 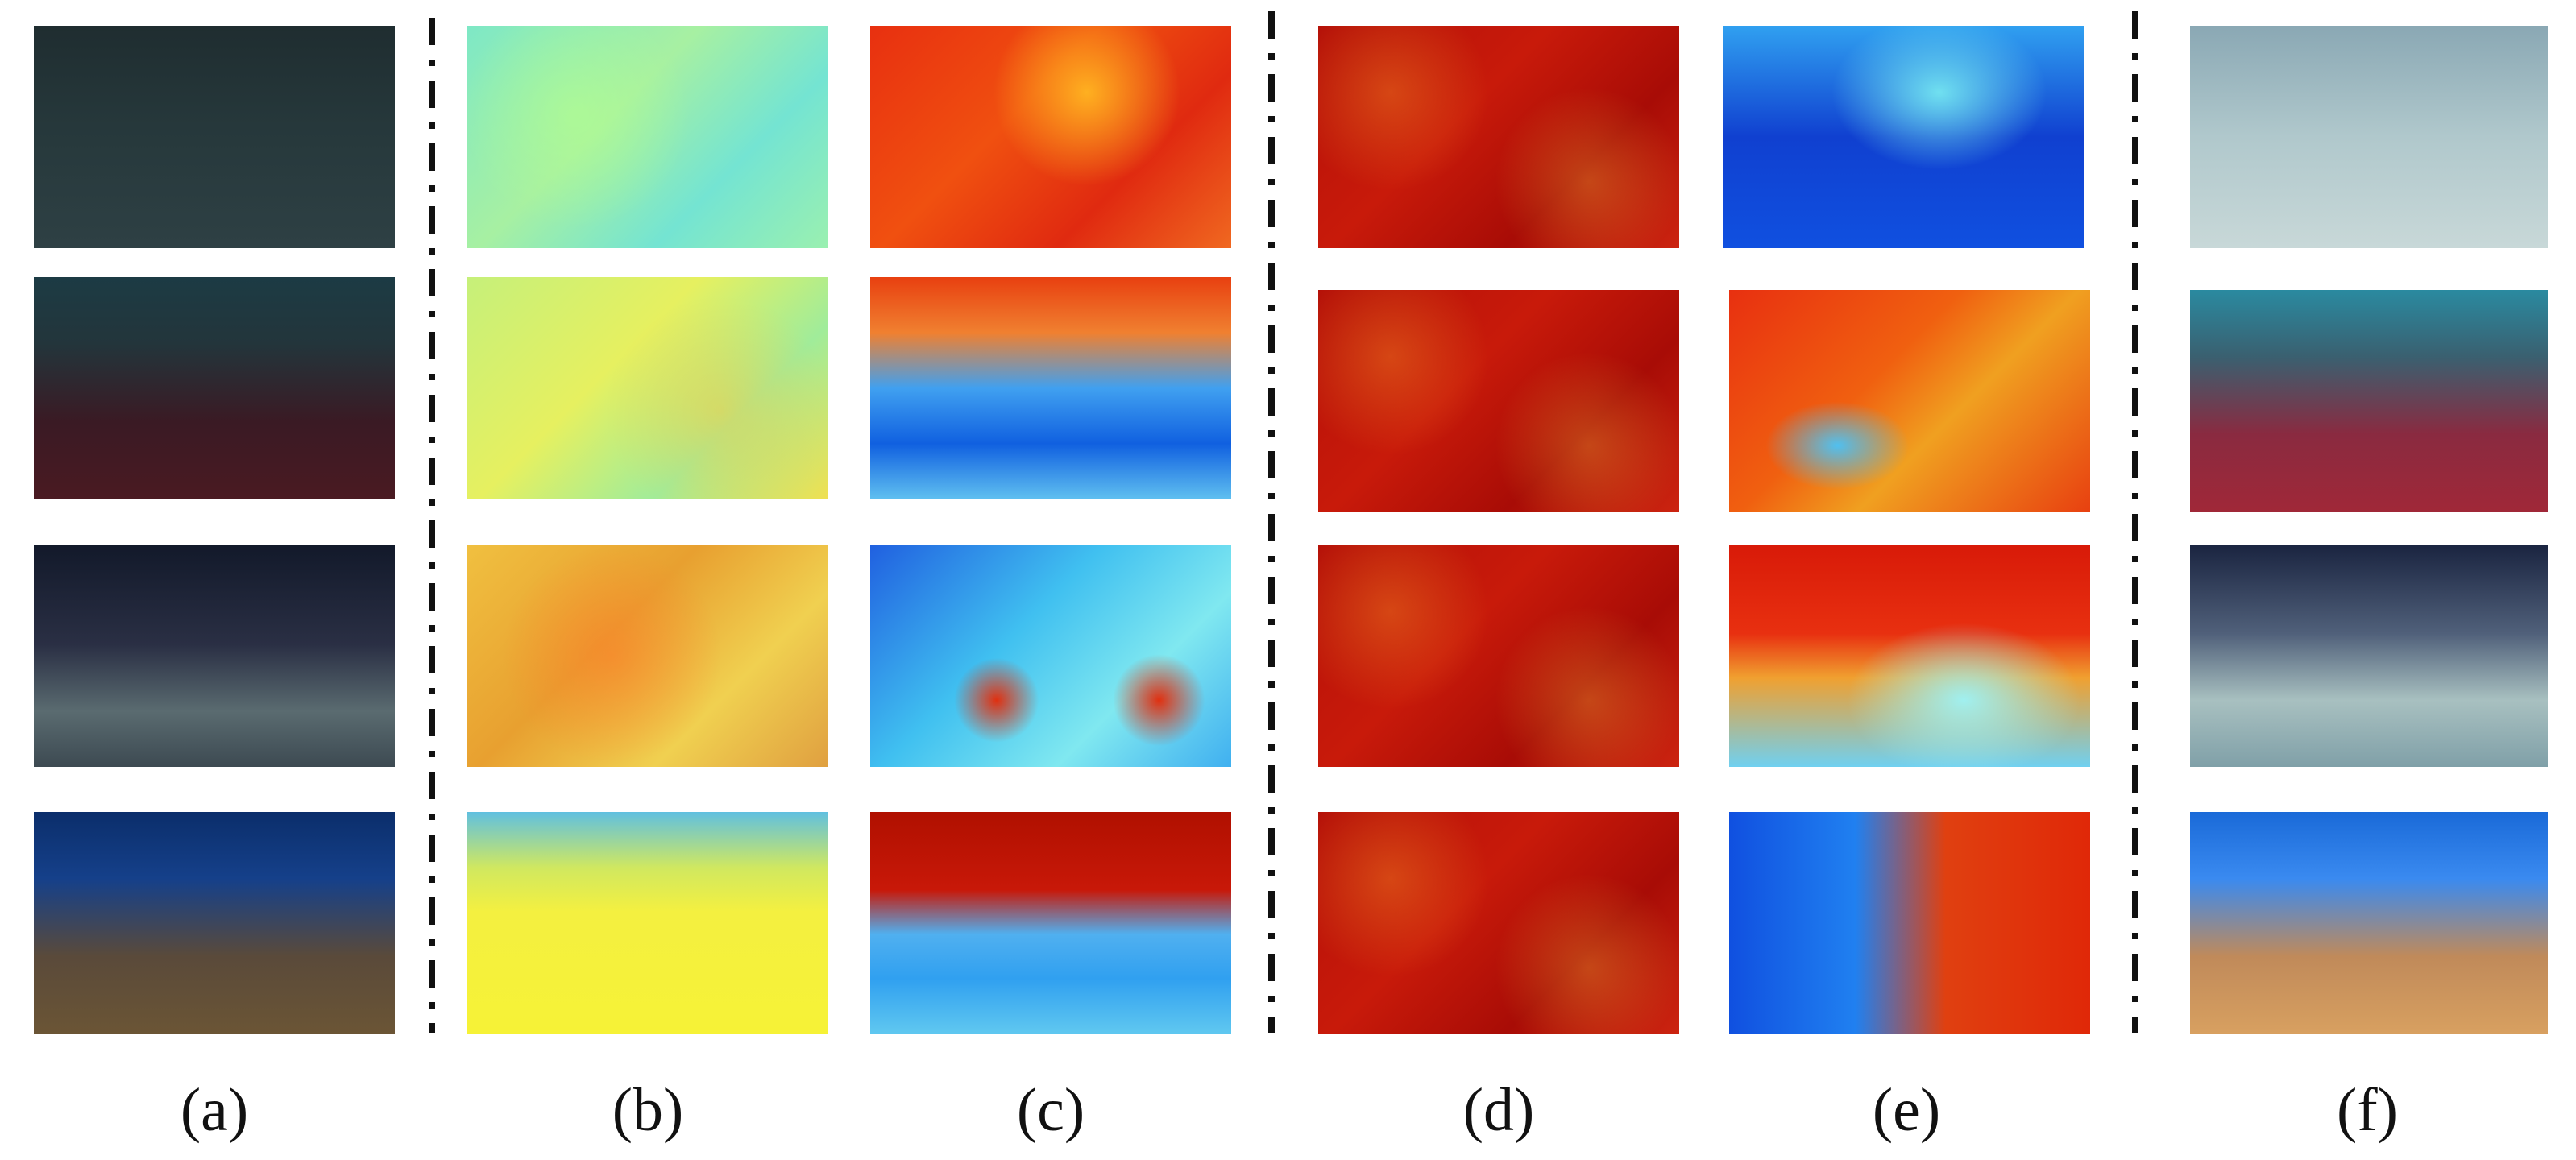 What do you see at coordinates (214, 1110) in the screenshot?
I see `panel-label-a: (a)` at bounding box center [214, 1110].